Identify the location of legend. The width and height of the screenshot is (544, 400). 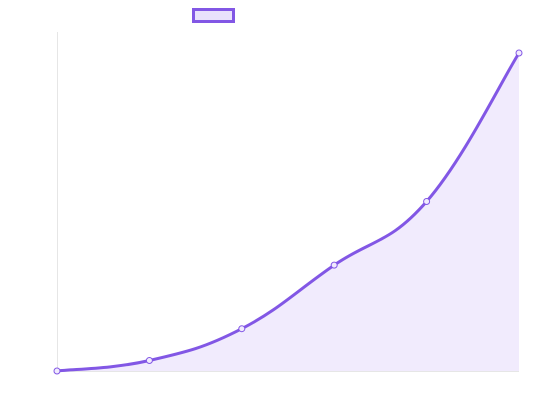
(213, 15).